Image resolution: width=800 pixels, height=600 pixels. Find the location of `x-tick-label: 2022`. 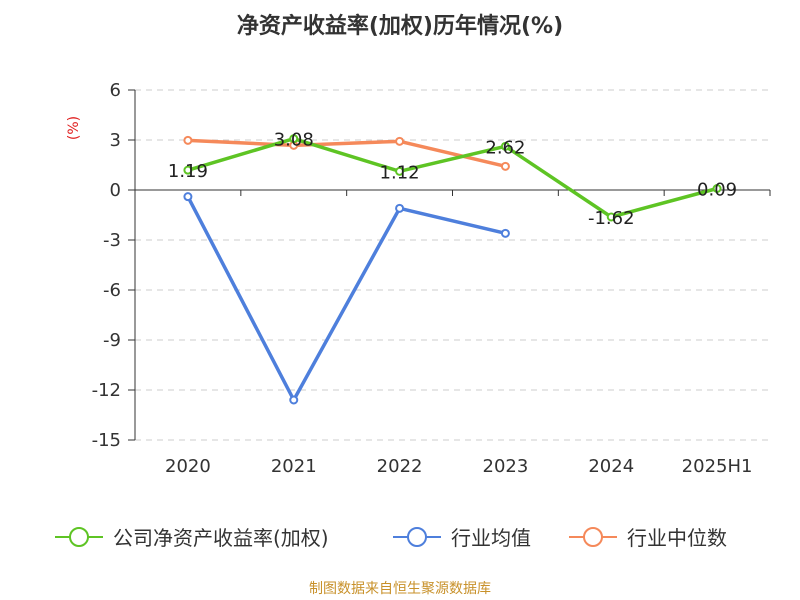

x-tick-label: 2022 is located at coordinates (400, 466).